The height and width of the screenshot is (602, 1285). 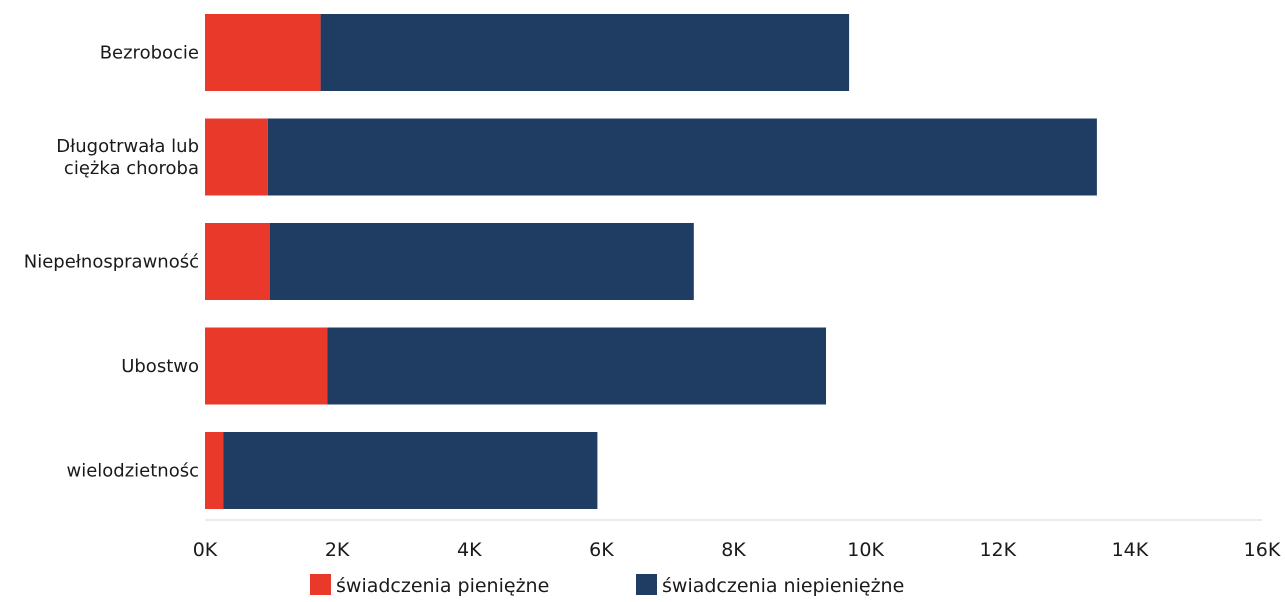 I want to click on category-label: Niepełnosprawność, so click(x=111, y=262).